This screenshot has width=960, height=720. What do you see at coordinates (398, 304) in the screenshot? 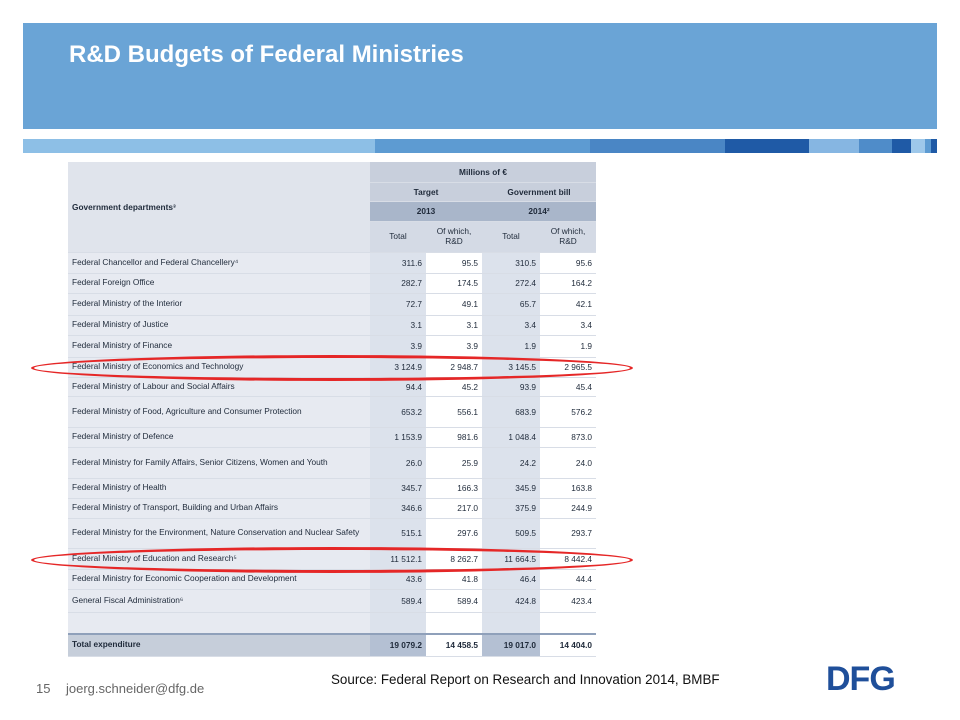
I see `target-total-cell: 72.7` at bounding box center [398, 304].